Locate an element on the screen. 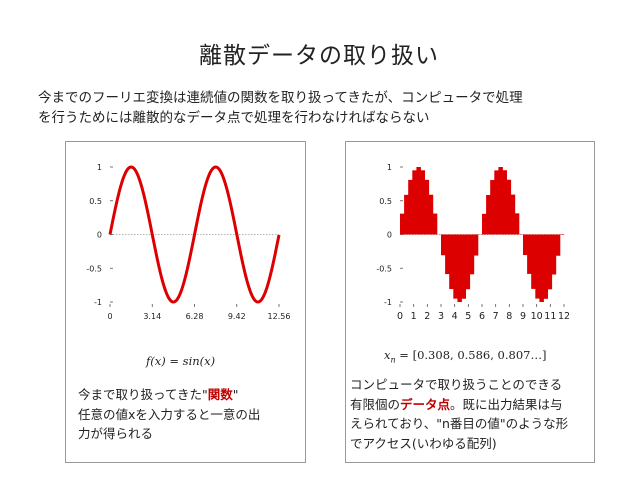 The width and height of the screenshot is (638, 479). sine-bar-chart: 10.50-0.5-10 1 2 3 4 5 6 7 8 9 10 11 12 is located at coordinates (473, 242).